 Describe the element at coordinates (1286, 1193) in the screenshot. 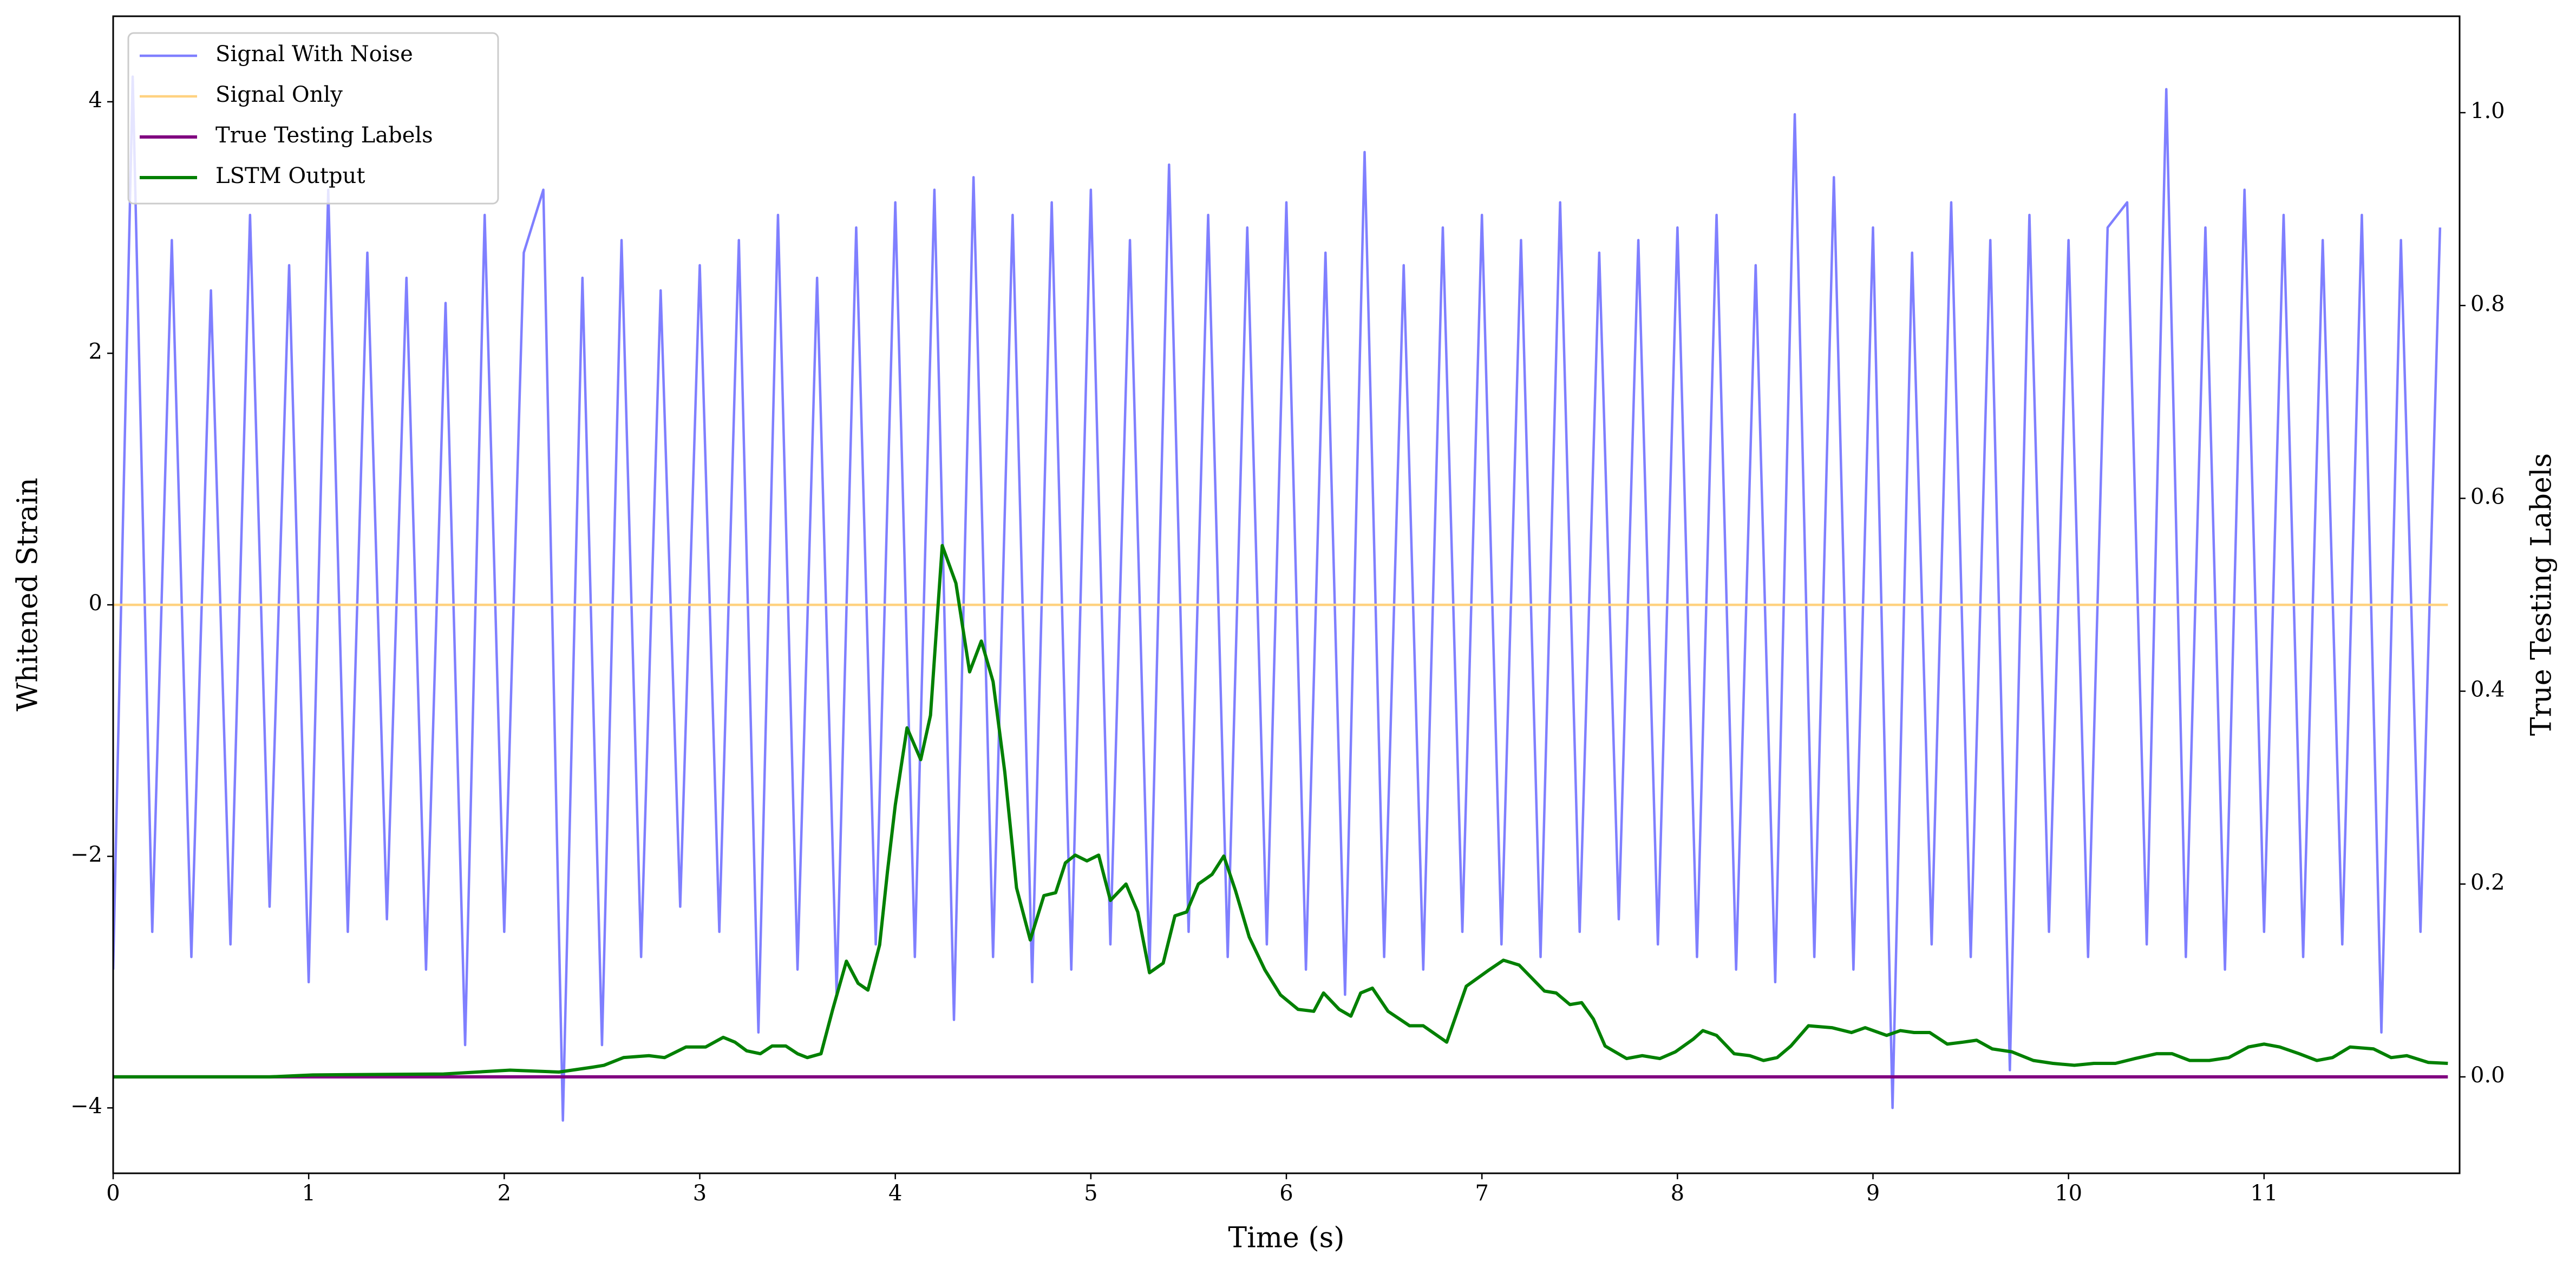

I see `x-tick-label: 6` at that location.